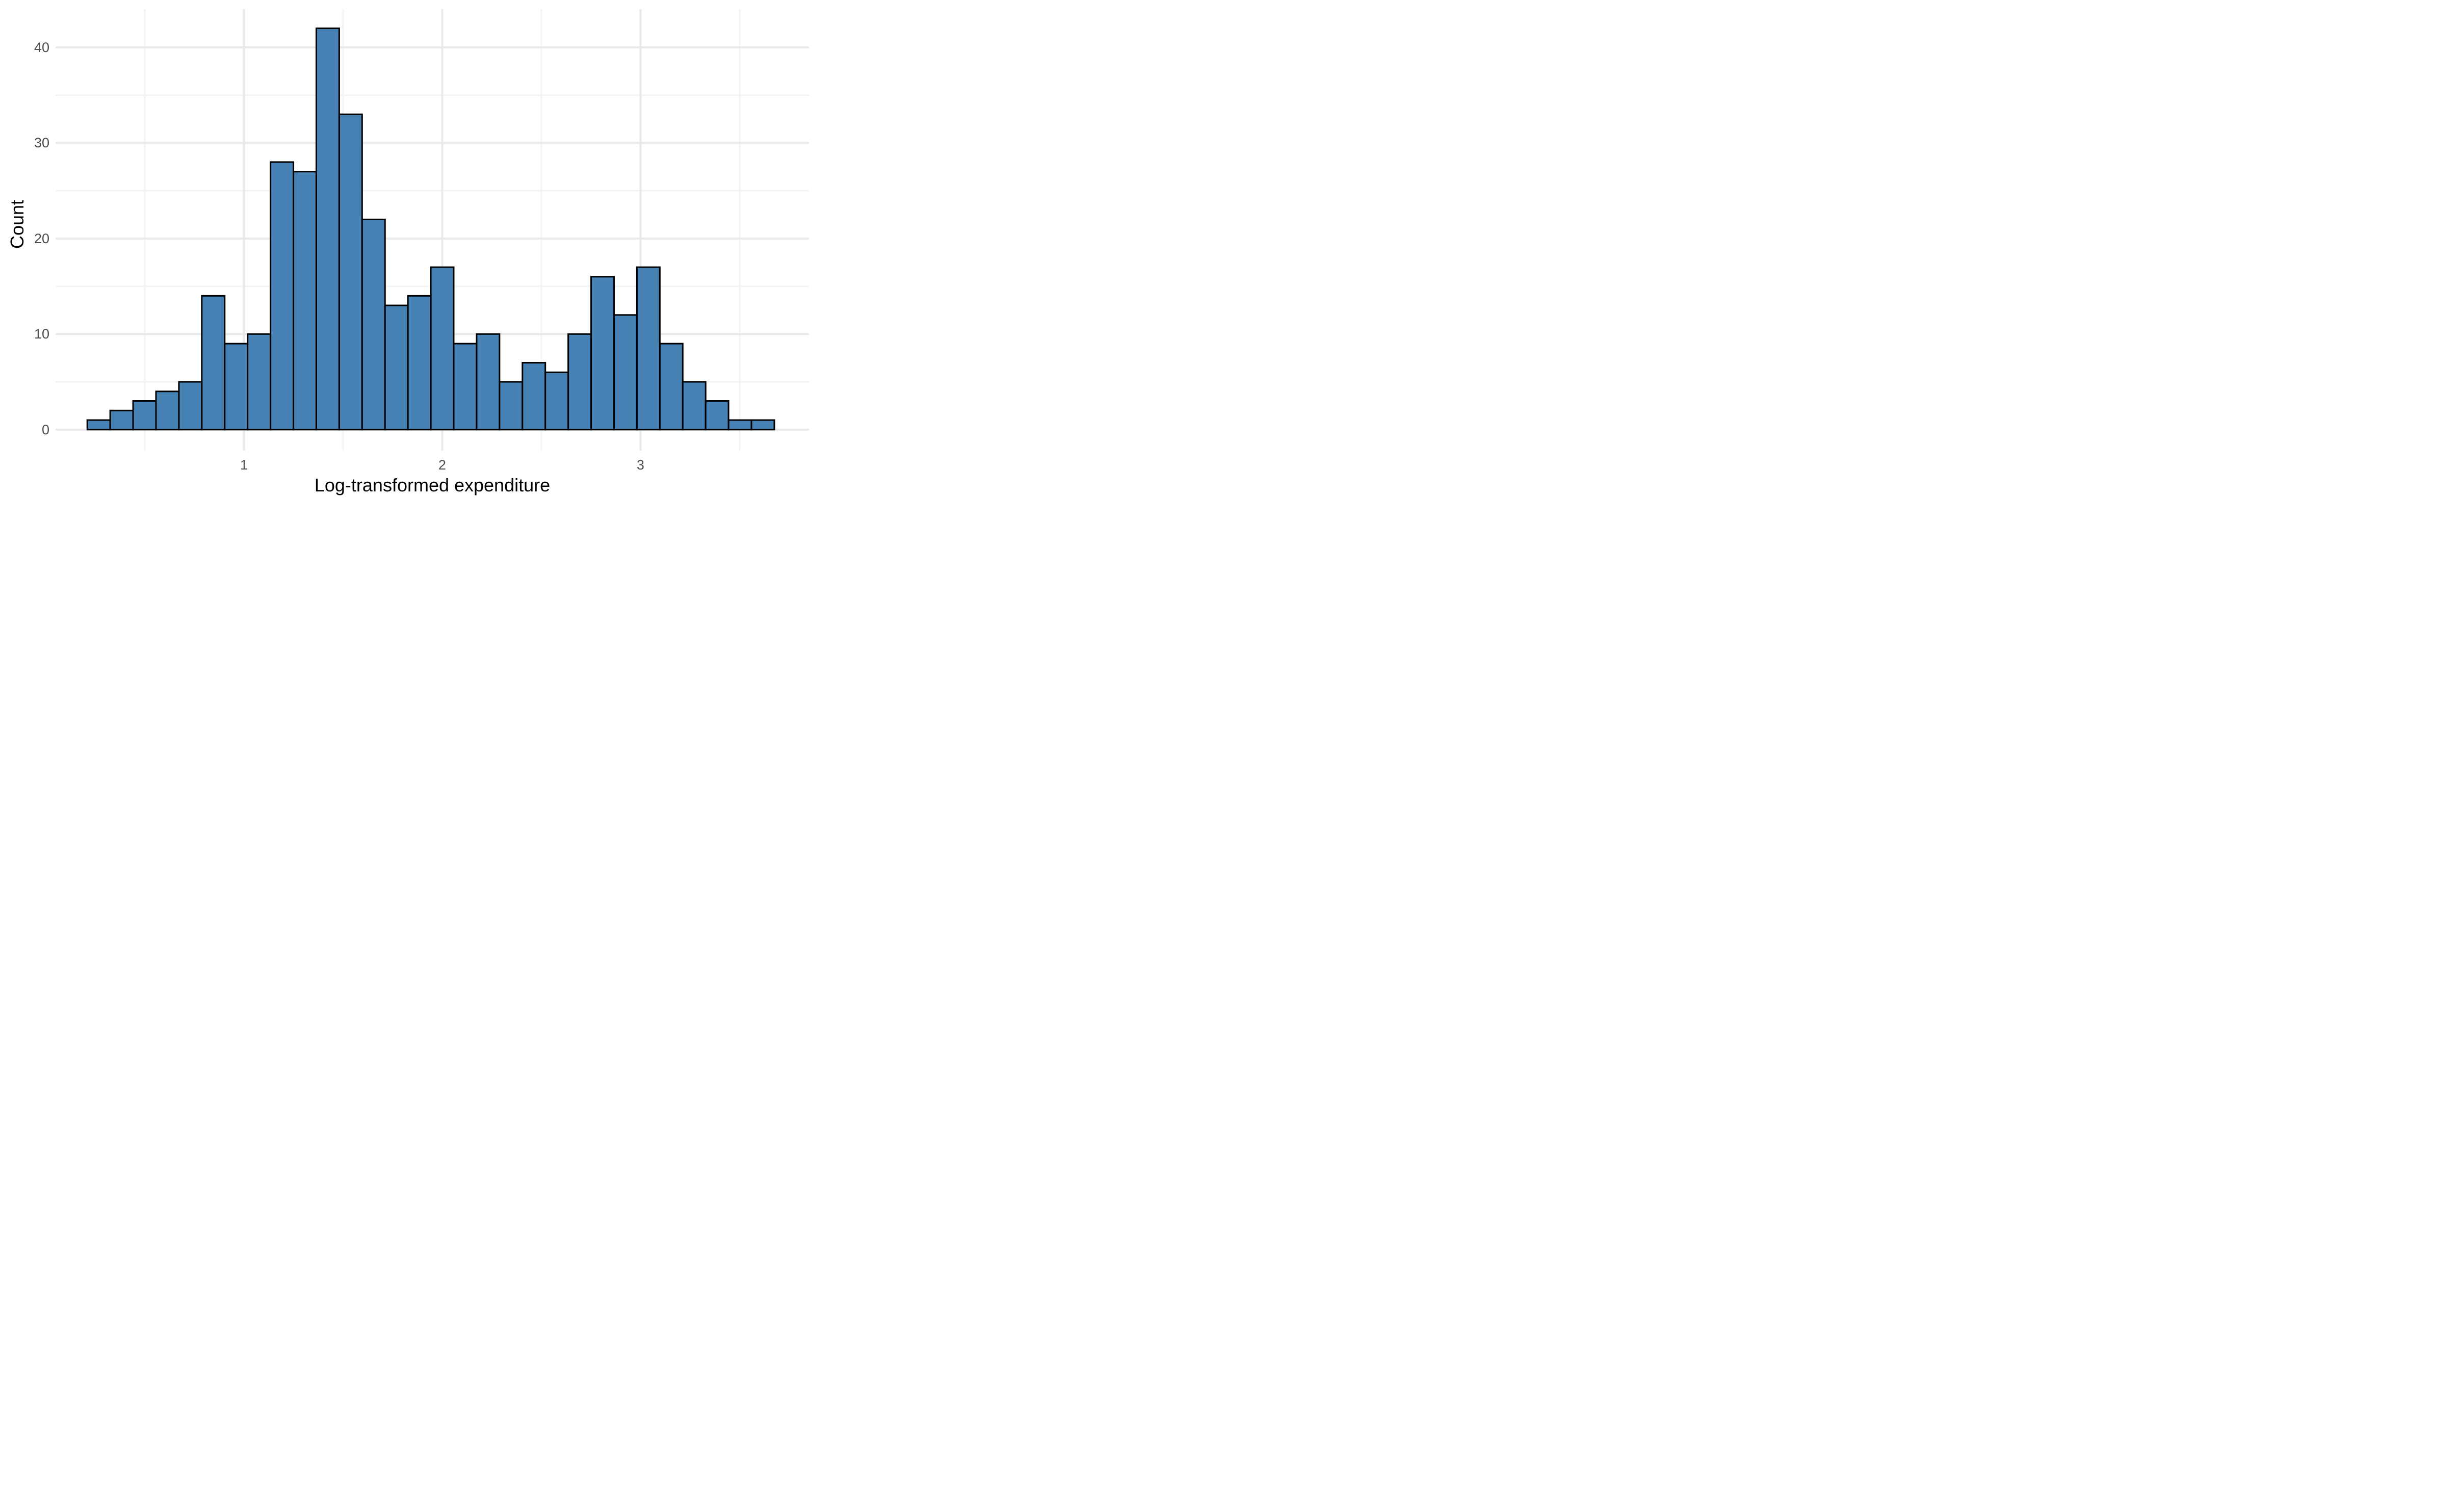  Describe the element at coordinates (17, 224) in the screenshot. I see `y-axis-title: Count` at that location.